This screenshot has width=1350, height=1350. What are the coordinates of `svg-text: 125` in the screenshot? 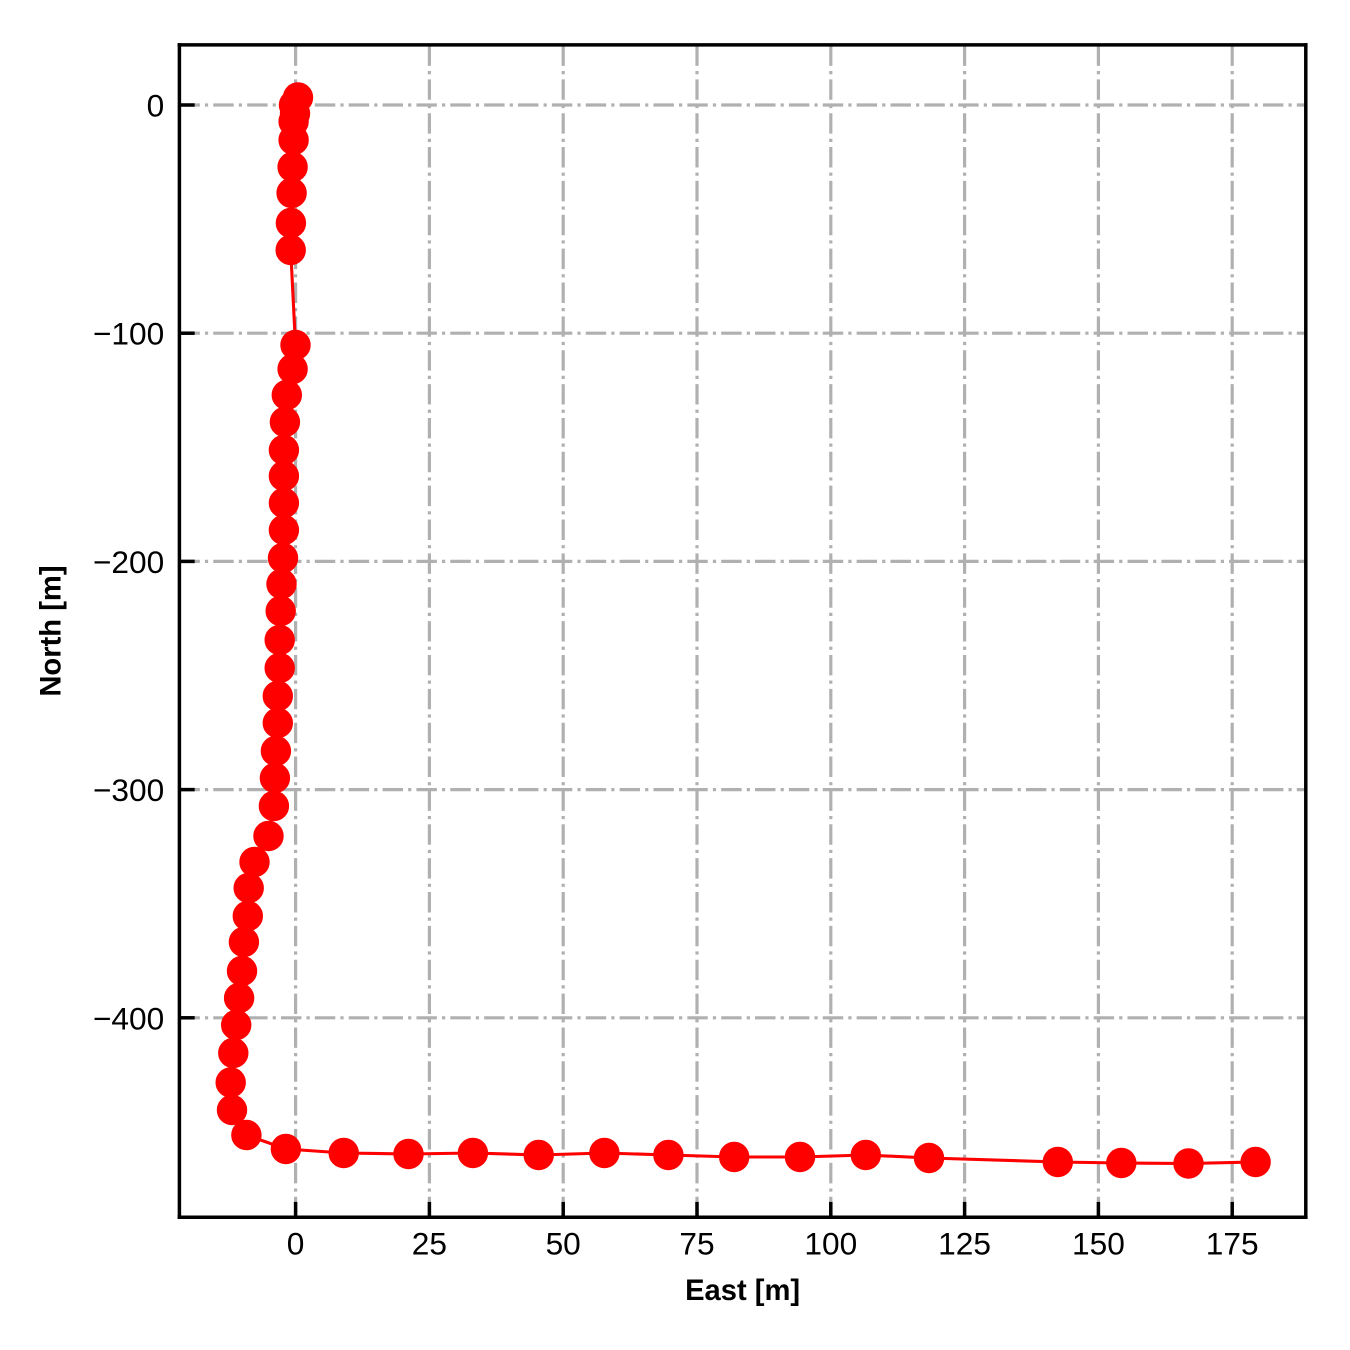 It's located at (964, 1243).